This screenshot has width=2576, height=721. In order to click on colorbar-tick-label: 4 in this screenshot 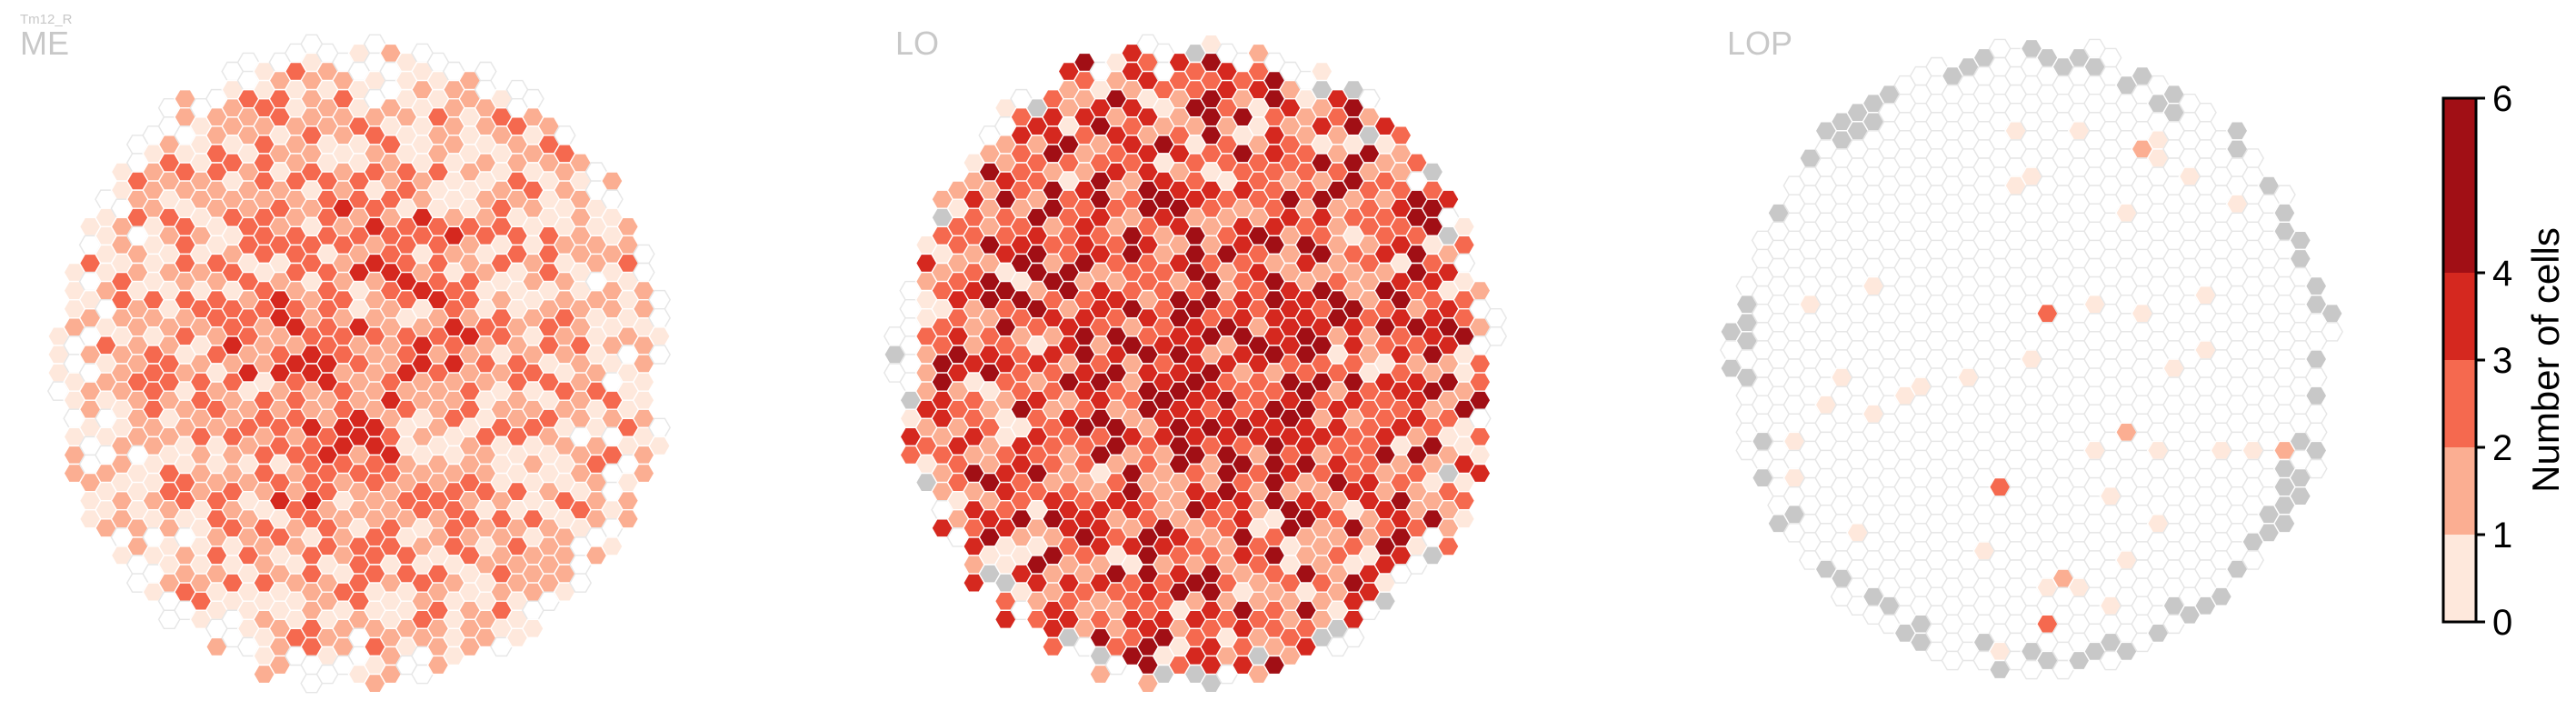, I will do `click(2502, 274)`.